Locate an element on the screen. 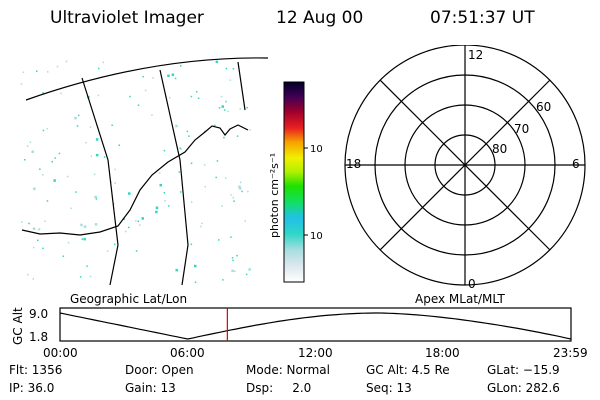 The width and height of the screenshot is (600, 400). colorbar-tick-10: 10 is located at coordinates (316, 236).